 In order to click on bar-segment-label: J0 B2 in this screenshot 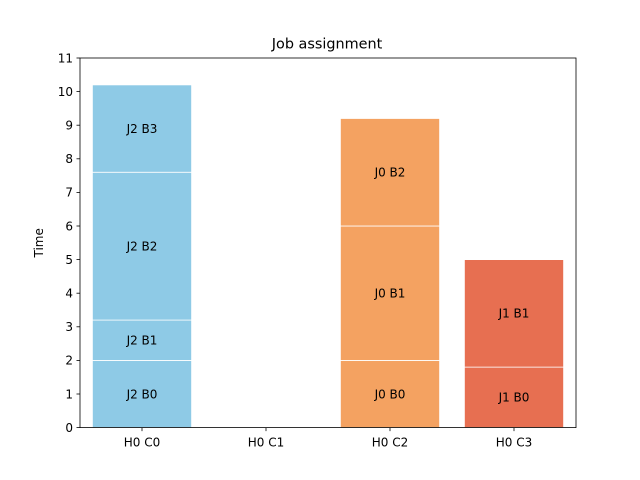, I will do `click(390, 173)`.